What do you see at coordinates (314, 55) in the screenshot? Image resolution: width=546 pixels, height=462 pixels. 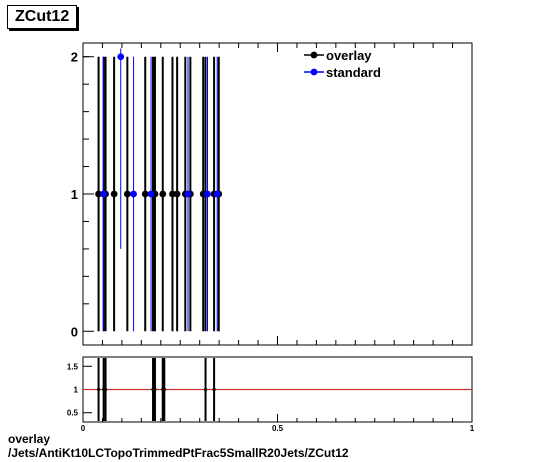 I see `legend-marker-overlay` at bounding box center [314, 55].